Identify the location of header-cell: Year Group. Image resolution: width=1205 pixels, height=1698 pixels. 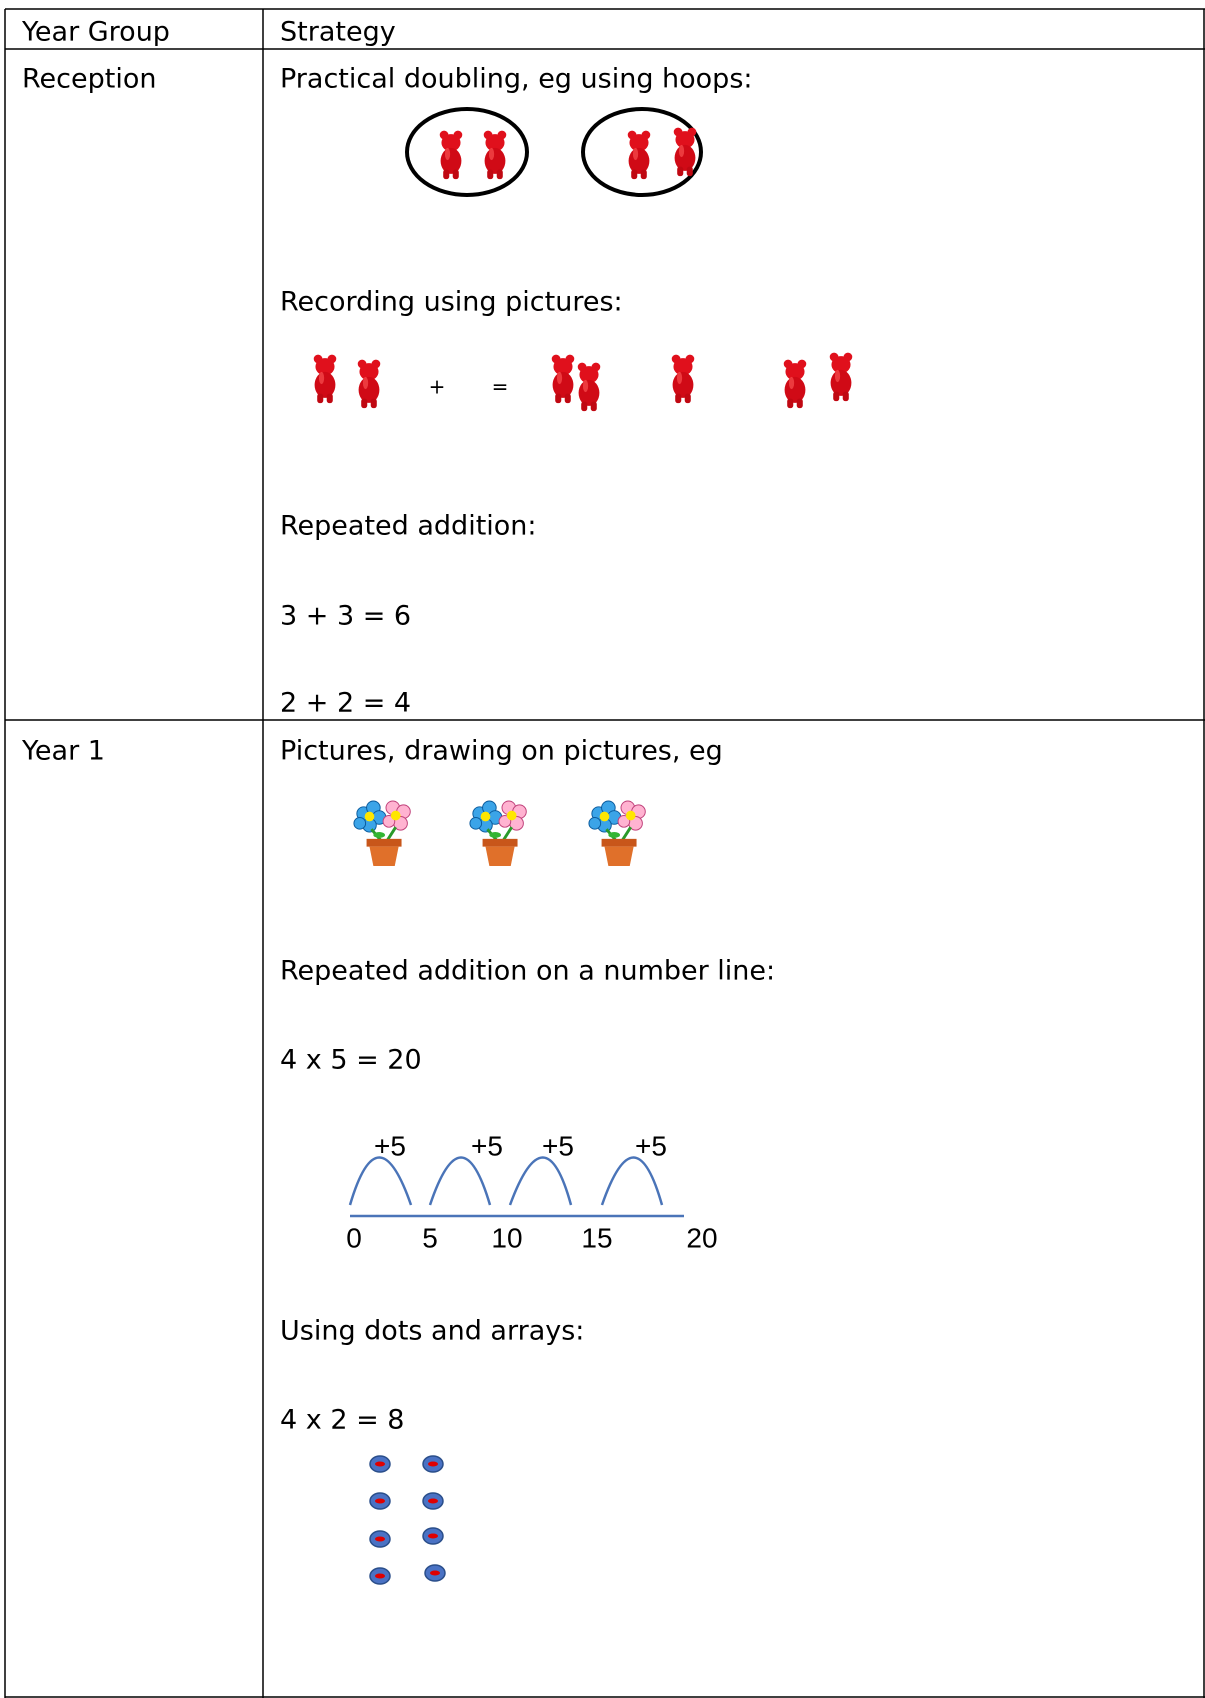
(95, 32).